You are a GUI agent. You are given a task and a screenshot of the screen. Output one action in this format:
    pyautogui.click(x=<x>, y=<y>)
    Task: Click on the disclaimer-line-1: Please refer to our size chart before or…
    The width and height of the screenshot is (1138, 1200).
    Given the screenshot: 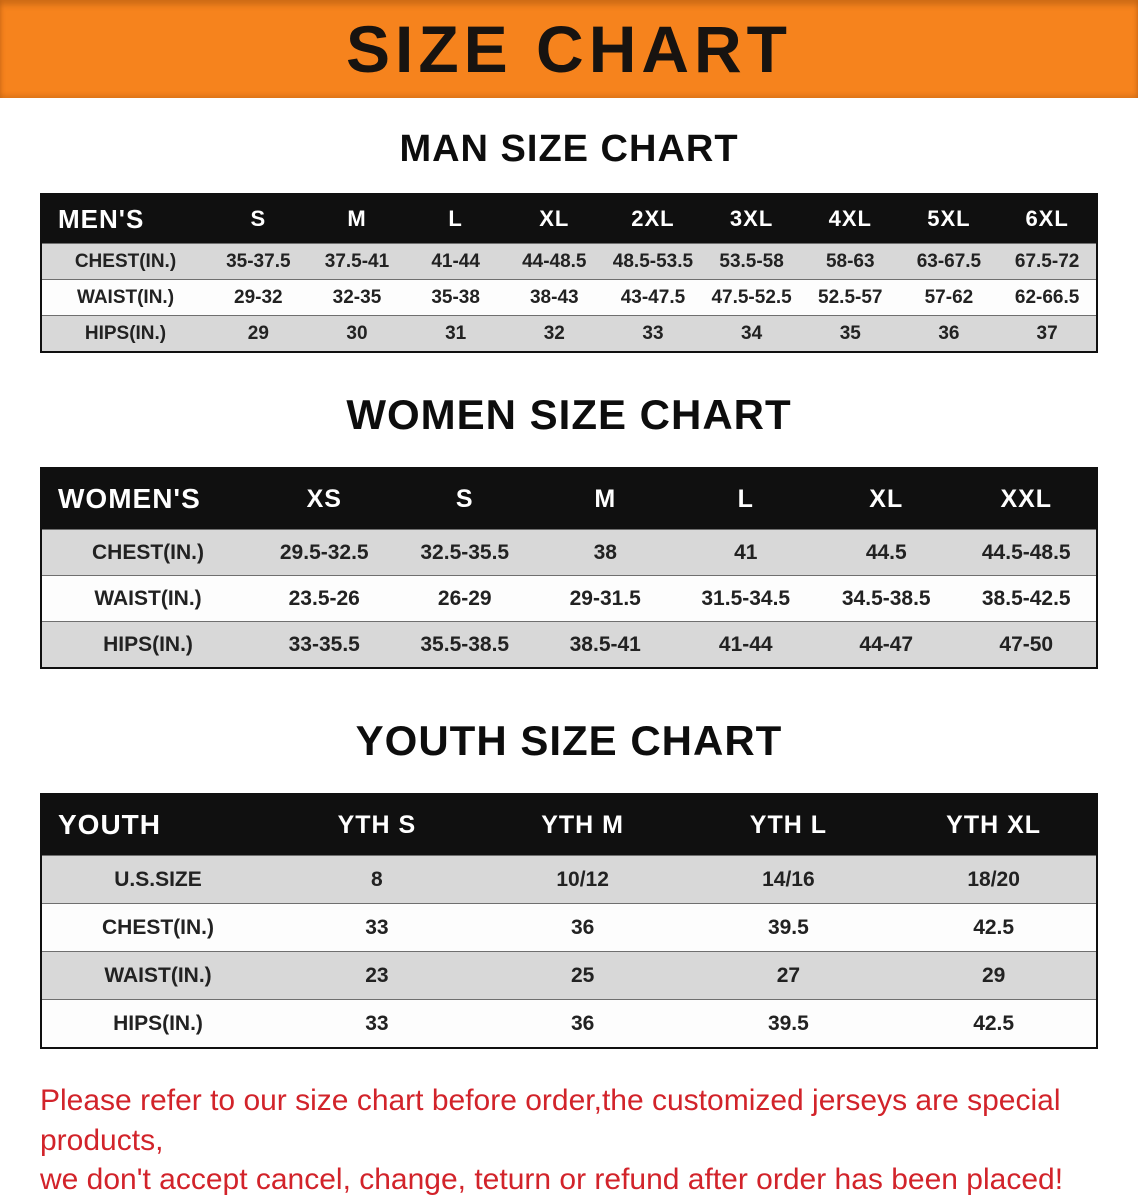 What is the action you would take?
    pyautogui.click(x=550, y=1120)
    